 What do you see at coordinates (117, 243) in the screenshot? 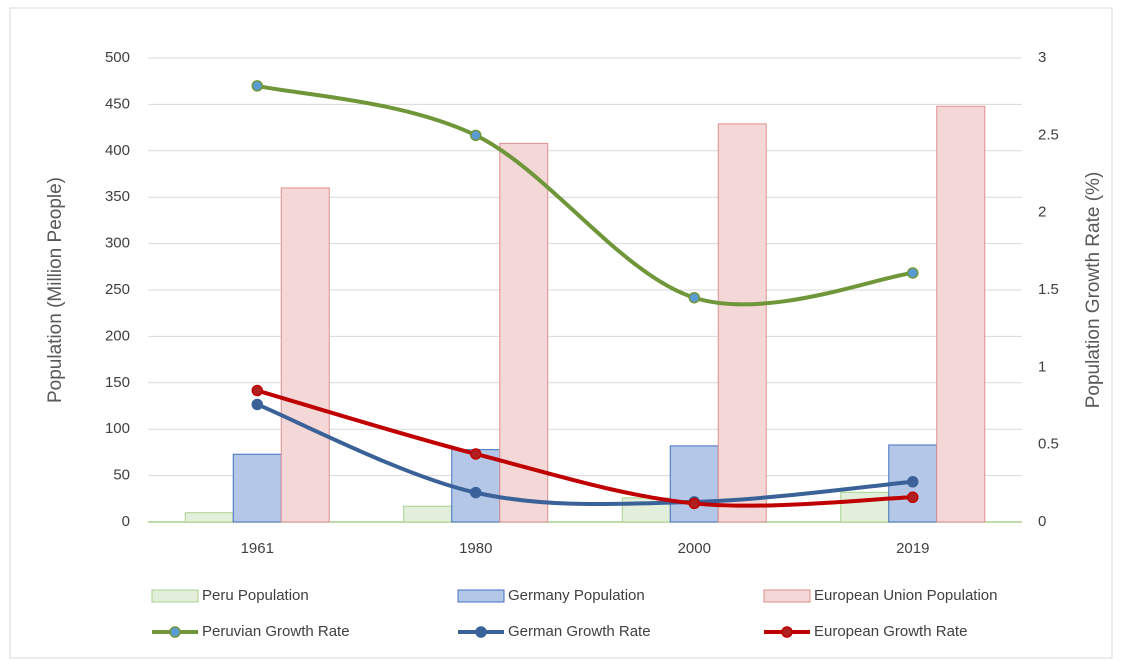
I see `y-tick-label: 300` at bounding box center [117, 243].